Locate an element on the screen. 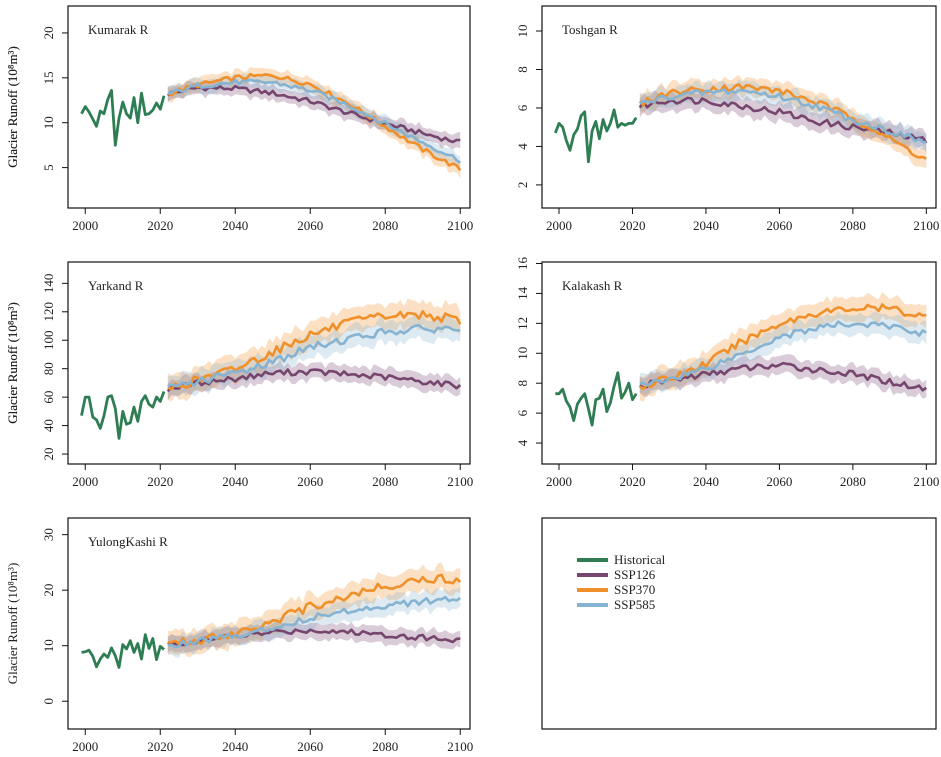  panel-title: Yarkand R is located at coordinates (116, 285).